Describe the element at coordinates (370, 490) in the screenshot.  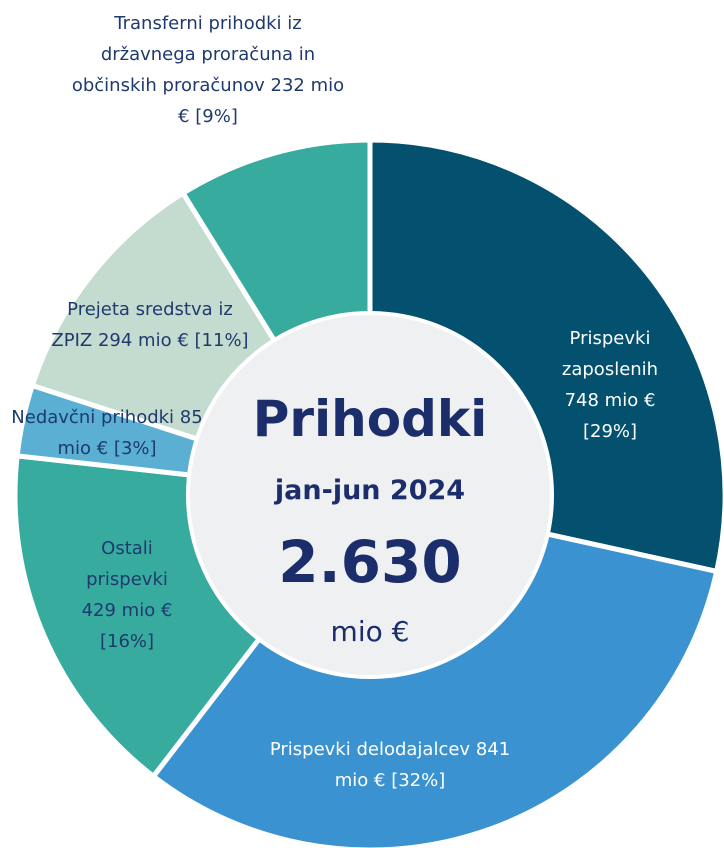
I see `center-subtitle: jan-jun 2024` at that location.